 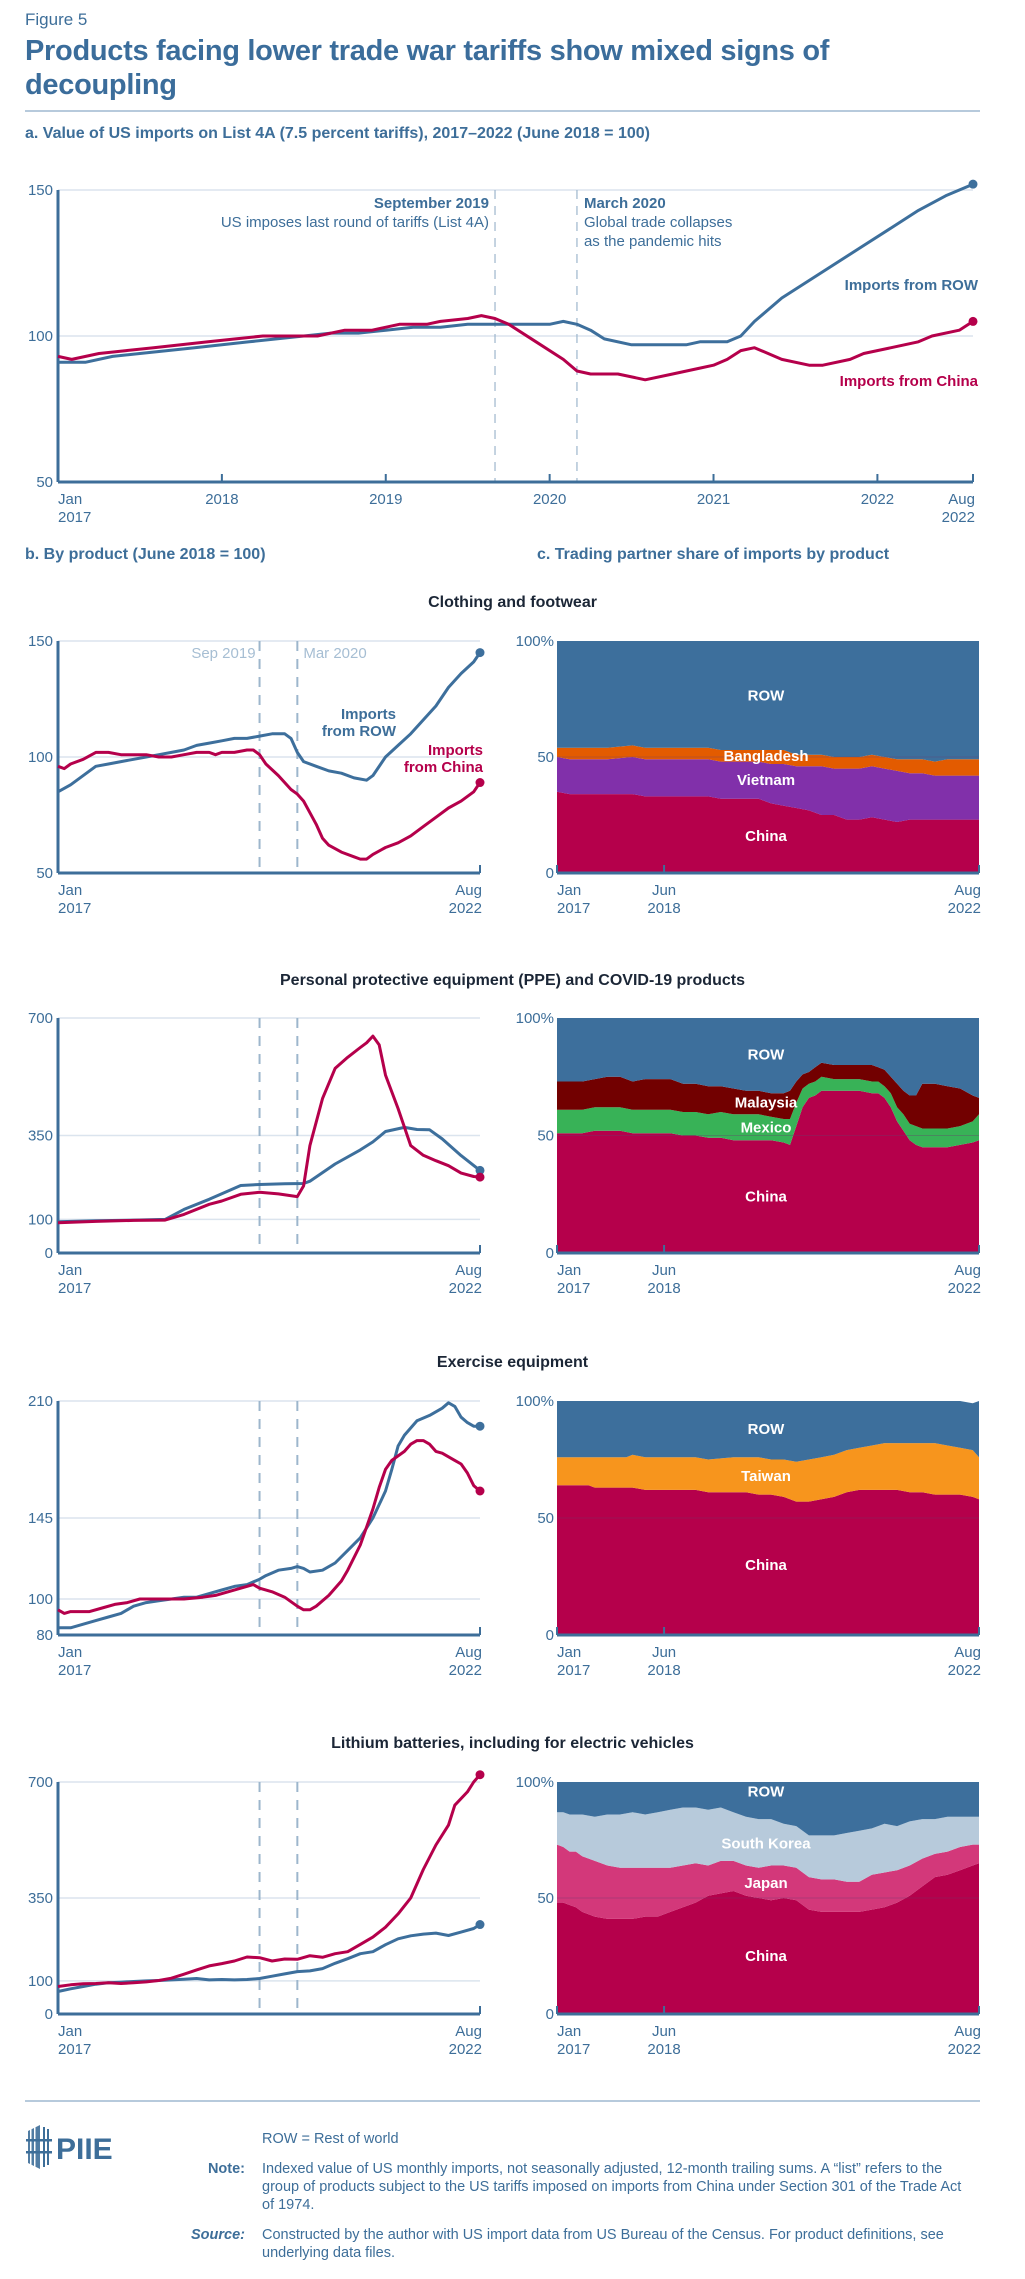 What do you see at coordinates (218, 2235) in the screenshot?
I see `source-label: Source:` at bounding box center [218, 2235].